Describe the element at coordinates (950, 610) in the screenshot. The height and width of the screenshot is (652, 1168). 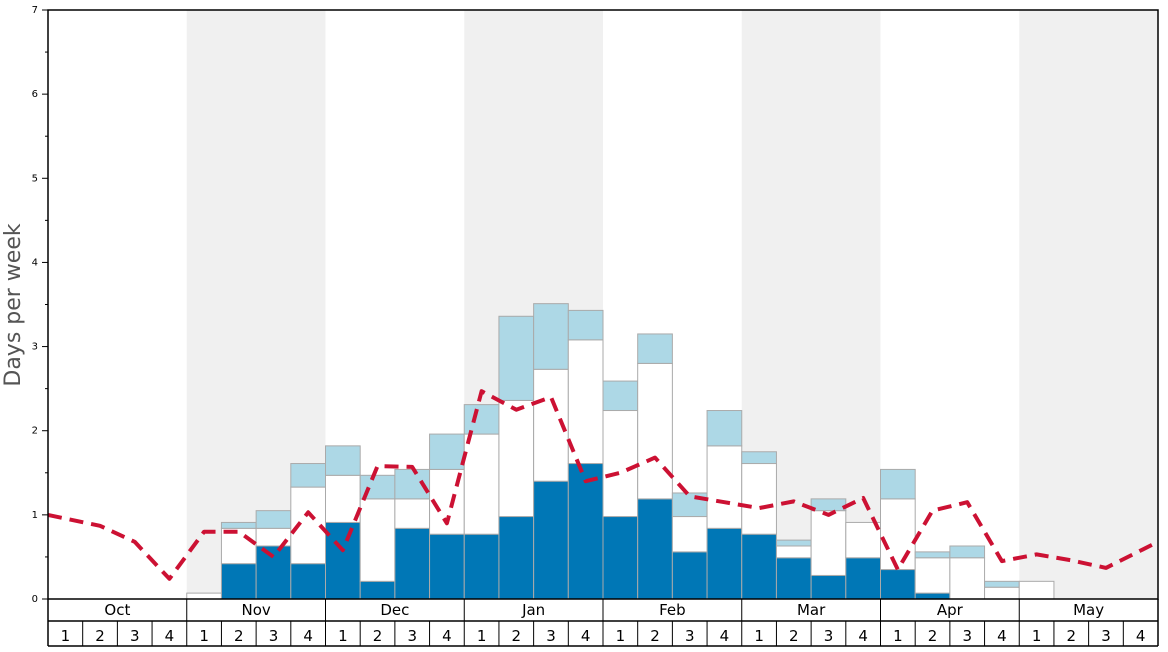
I see `month-label-apr: Apr` at that location.